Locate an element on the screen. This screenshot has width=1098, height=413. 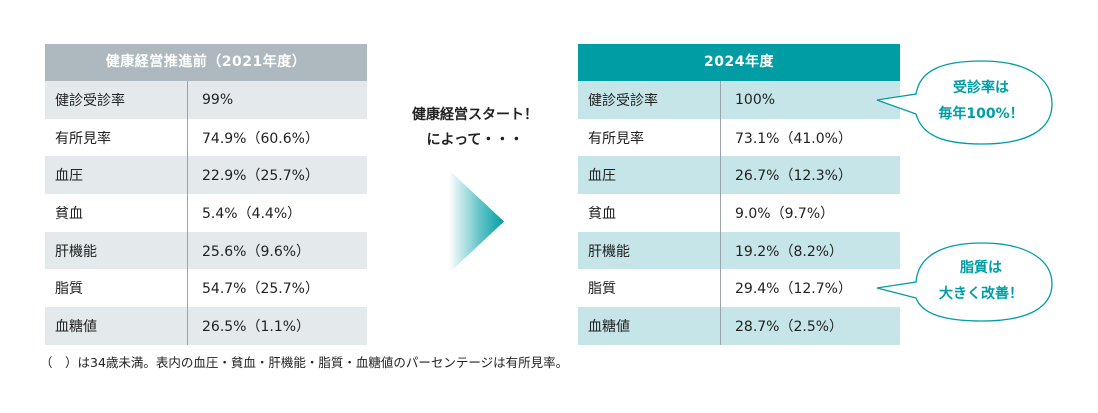
table-row: 血圧 26.7%（12.3%） is located at coordinates (739, 175).